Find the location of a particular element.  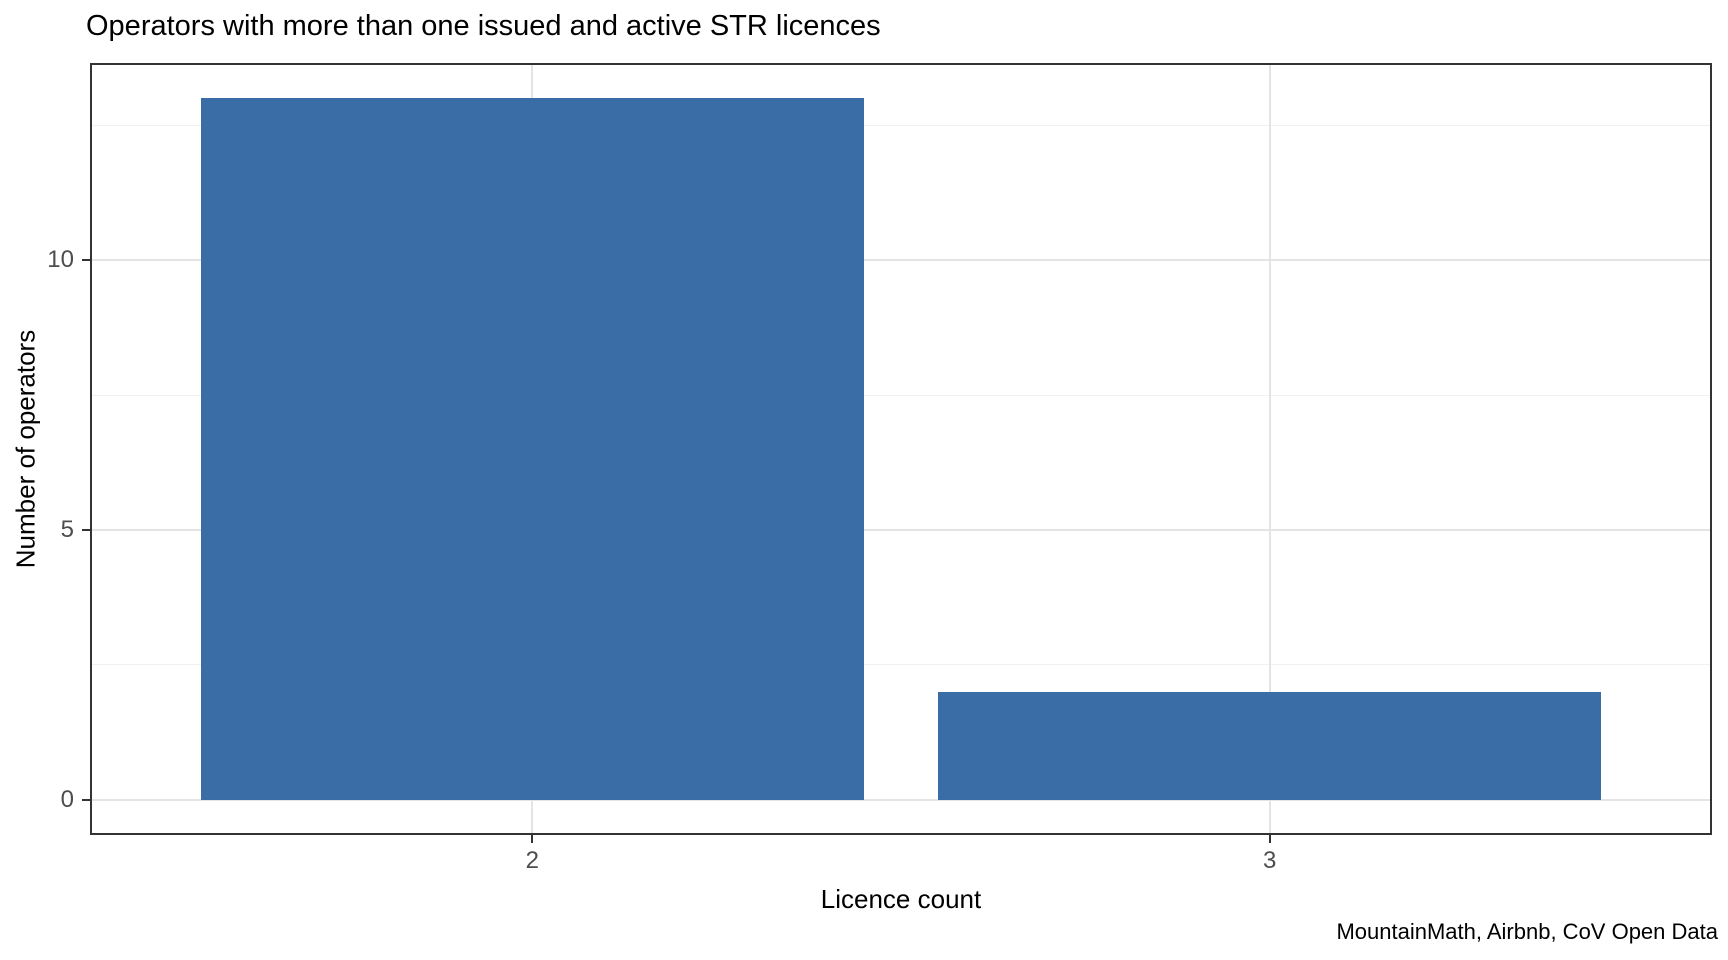

x-axis-title: Licence count is located at coordinates (901, 899).